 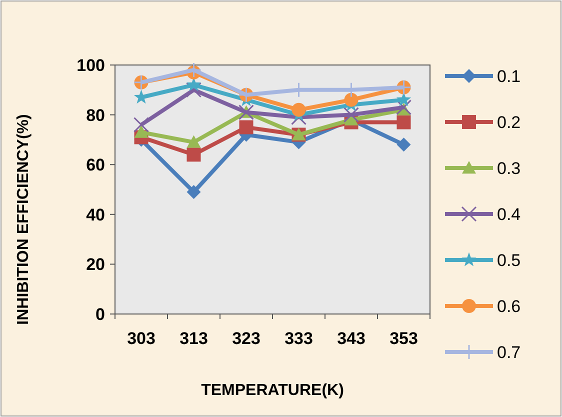 What do you see at coordinates (509, 168) in the screenshot?
I see `legend-label: 0.3` at bounding box center [509, 168].